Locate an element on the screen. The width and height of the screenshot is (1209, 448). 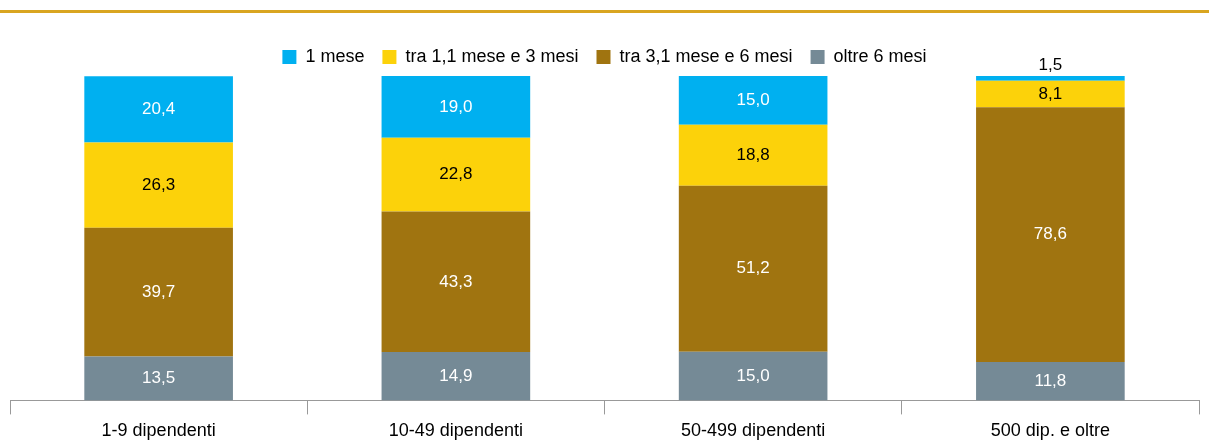
data-label: 8,1 is located at coordinates (1050, 93).